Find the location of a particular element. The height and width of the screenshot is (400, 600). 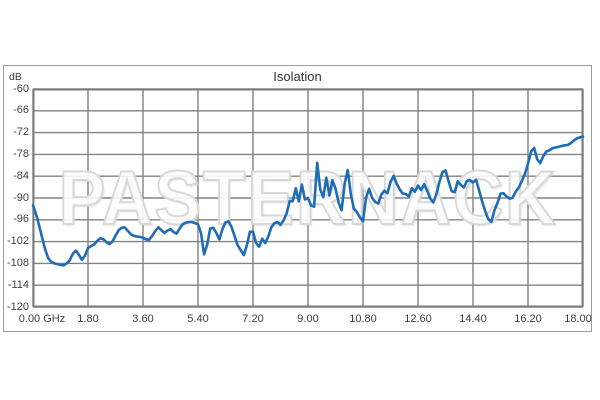

x-tick-label: 7.20 is located at coordinates (253, 319).